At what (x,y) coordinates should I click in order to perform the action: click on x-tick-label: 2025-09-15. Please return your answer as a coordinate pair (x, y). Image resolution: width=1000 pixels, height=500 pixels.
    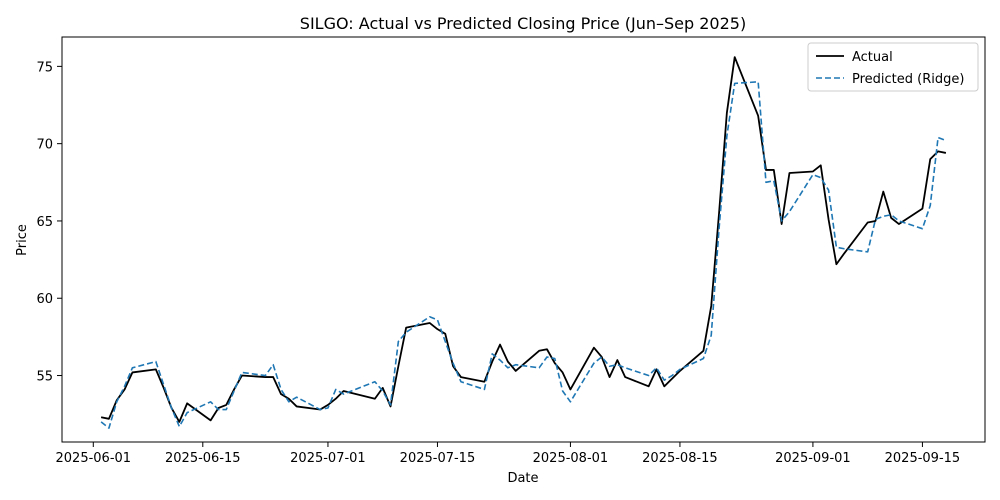
    Looking at the image, I should click on (923, 458).